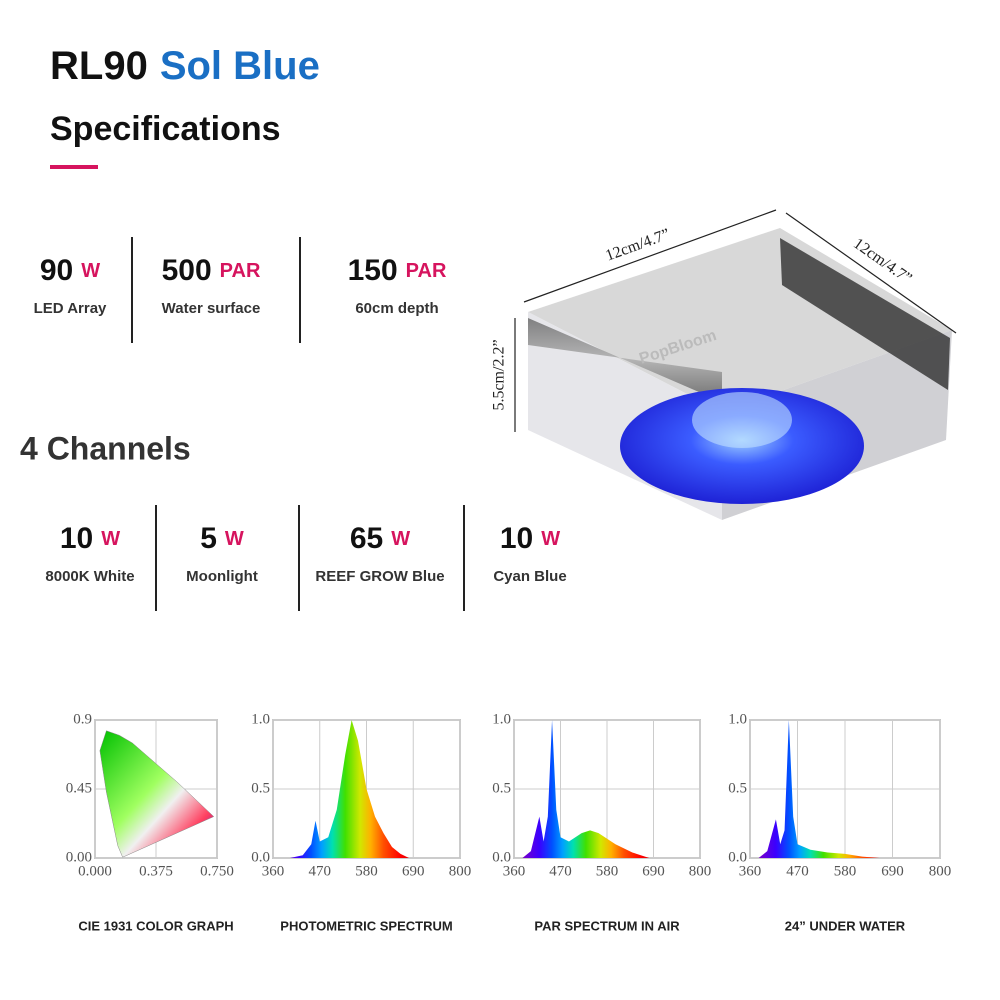 The height and width of the screenshot is (1000, 1000). What do you see at coordinates (70, 308) in the screenshot?
I see `spec-label: LED Array` at bounding box center [70, 308].